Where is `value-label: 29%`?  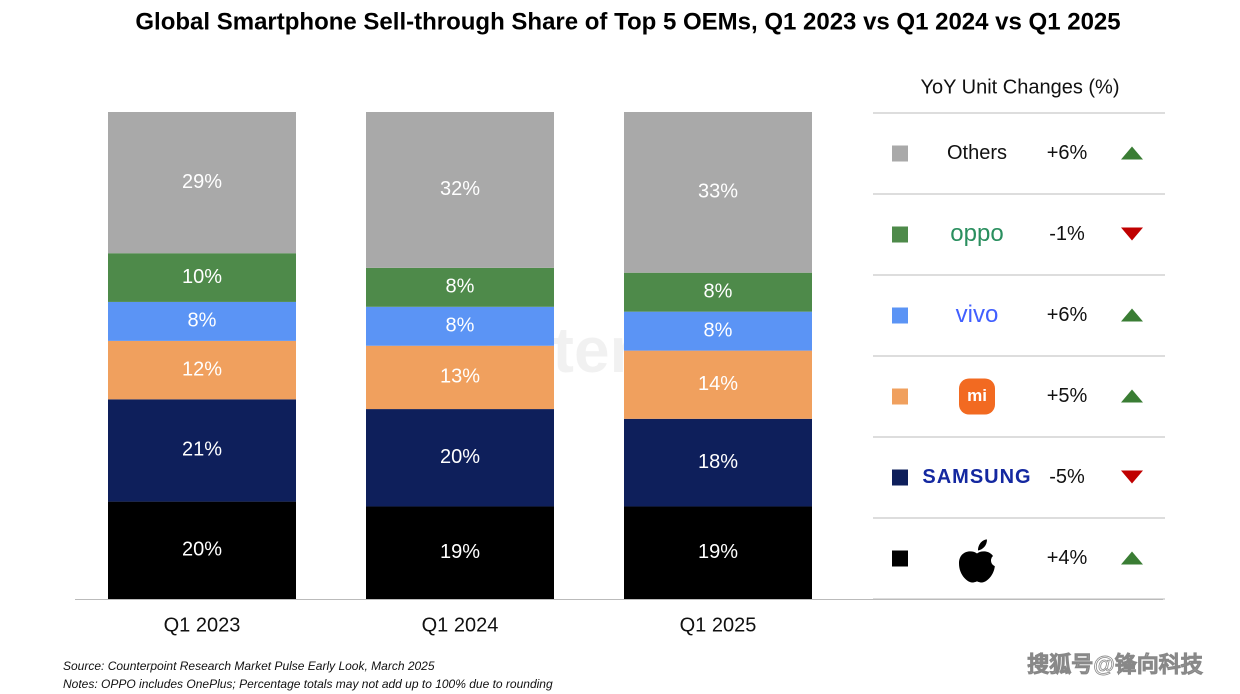
value-label: 29% is located at coordinates (202, 182).